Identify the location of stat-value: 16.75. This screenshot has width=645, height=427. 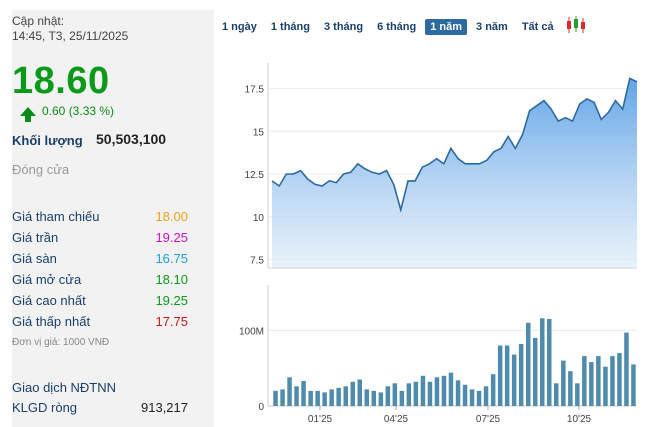
(171, 258).